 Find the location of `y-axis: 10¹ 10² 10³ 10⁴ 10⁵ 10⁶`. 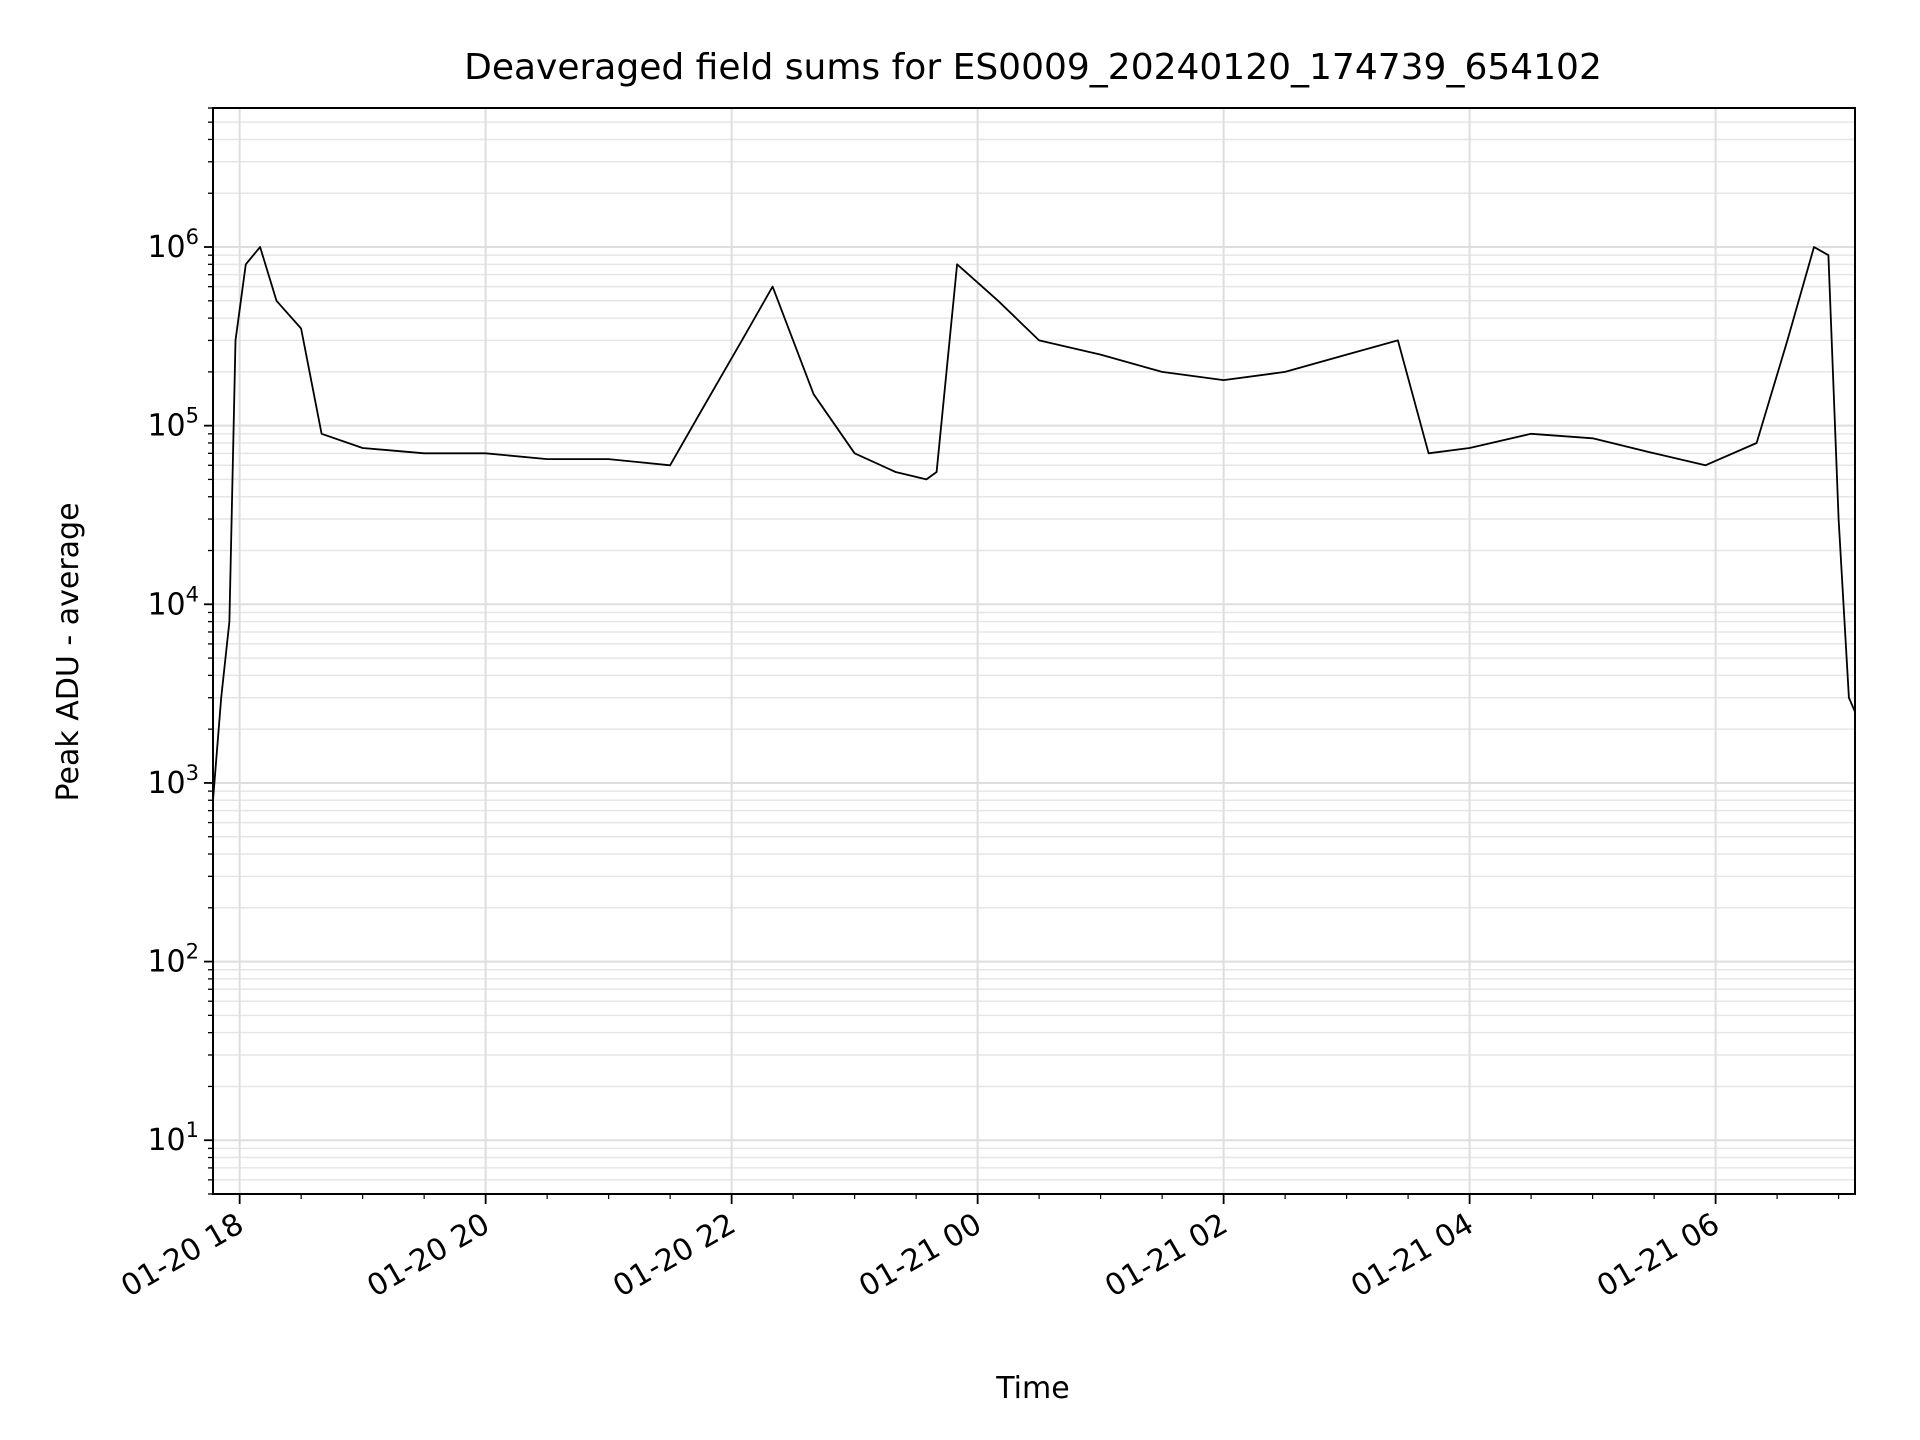

y-axis: 10¹ 10² 10³ 10⁴ 10⁵ 10⁶ is located at coordinates (180, 651).